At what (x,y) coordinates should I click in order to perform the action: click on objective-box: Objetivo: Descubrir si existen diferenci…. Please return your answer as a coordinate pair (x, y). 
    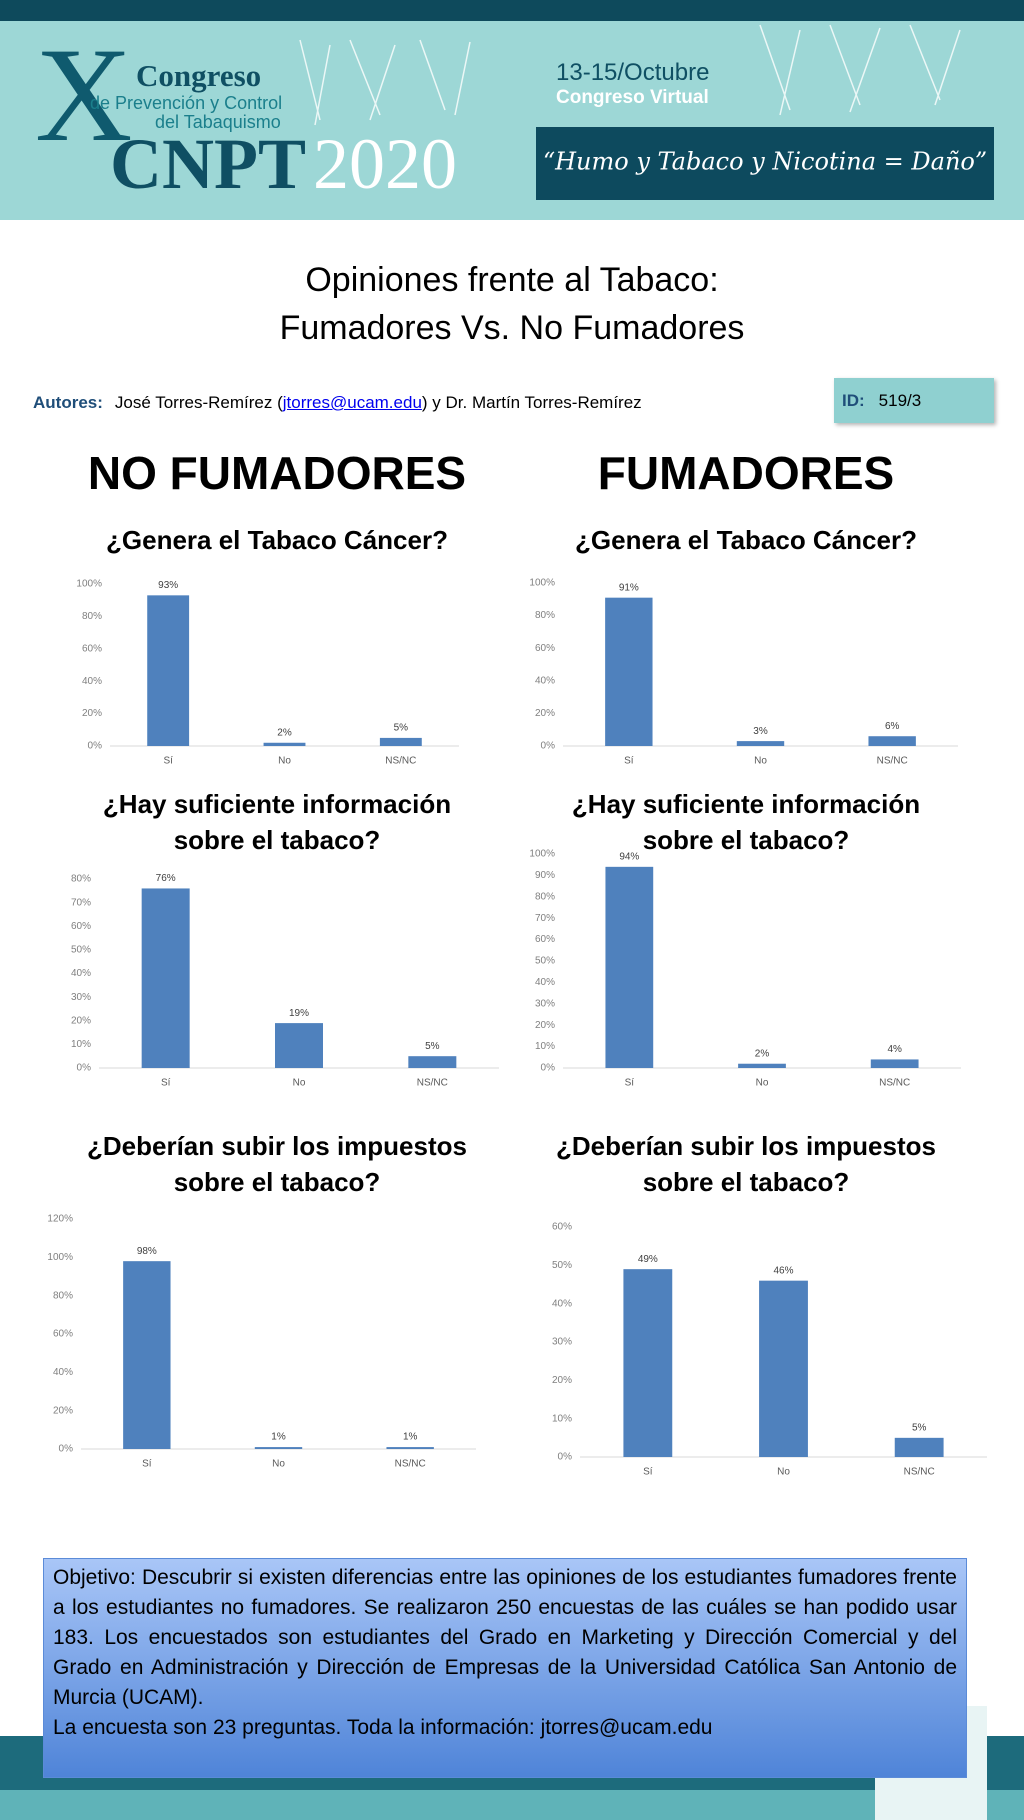
    Looking at the image, I should click on (505, 1668).